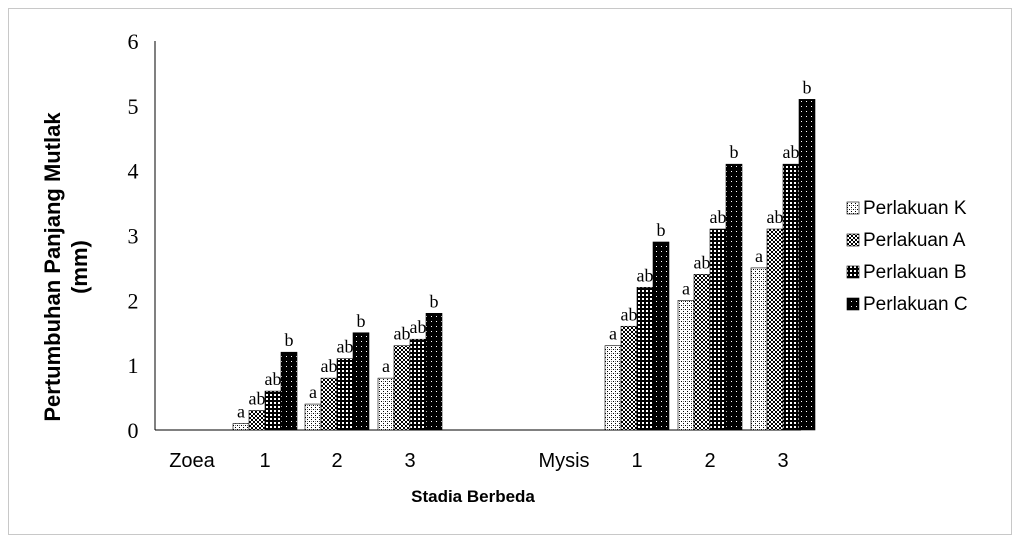 This screenshot has width=1014, height=538. Describe the element at coordinates (133, 300) in the screenshot. I see `y-tick-label: 2` at that location.